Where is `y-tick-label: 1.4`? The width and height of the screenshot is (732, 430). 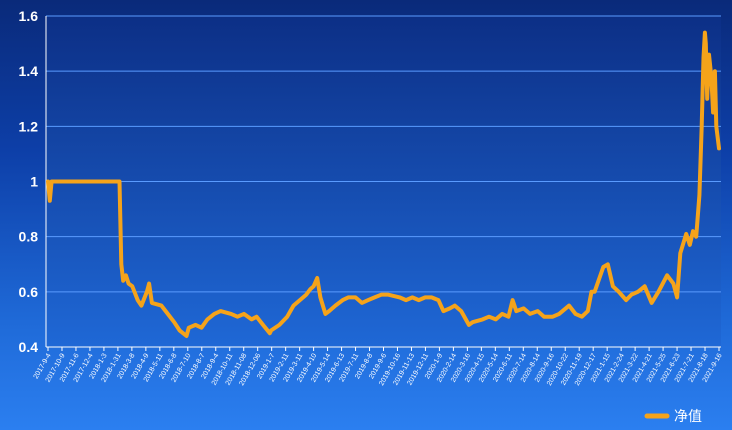 y-tick-label: 1.4 is located at coordinates (29, 71).